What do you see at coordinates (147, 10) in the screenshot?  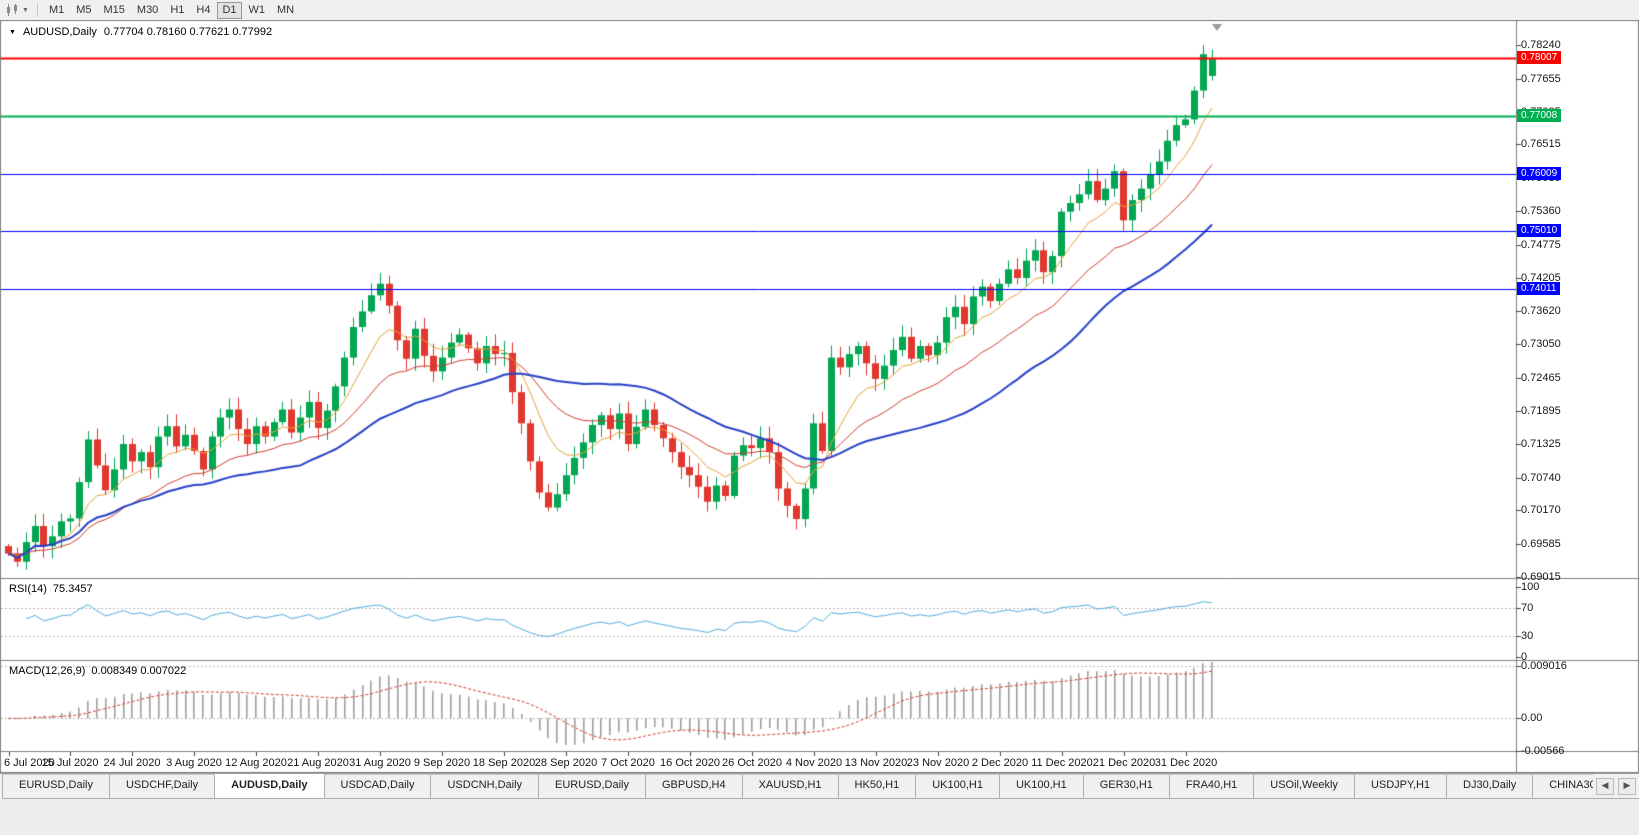 I see `timeframe-button-m30: M30` at bounding box center [147, 10].